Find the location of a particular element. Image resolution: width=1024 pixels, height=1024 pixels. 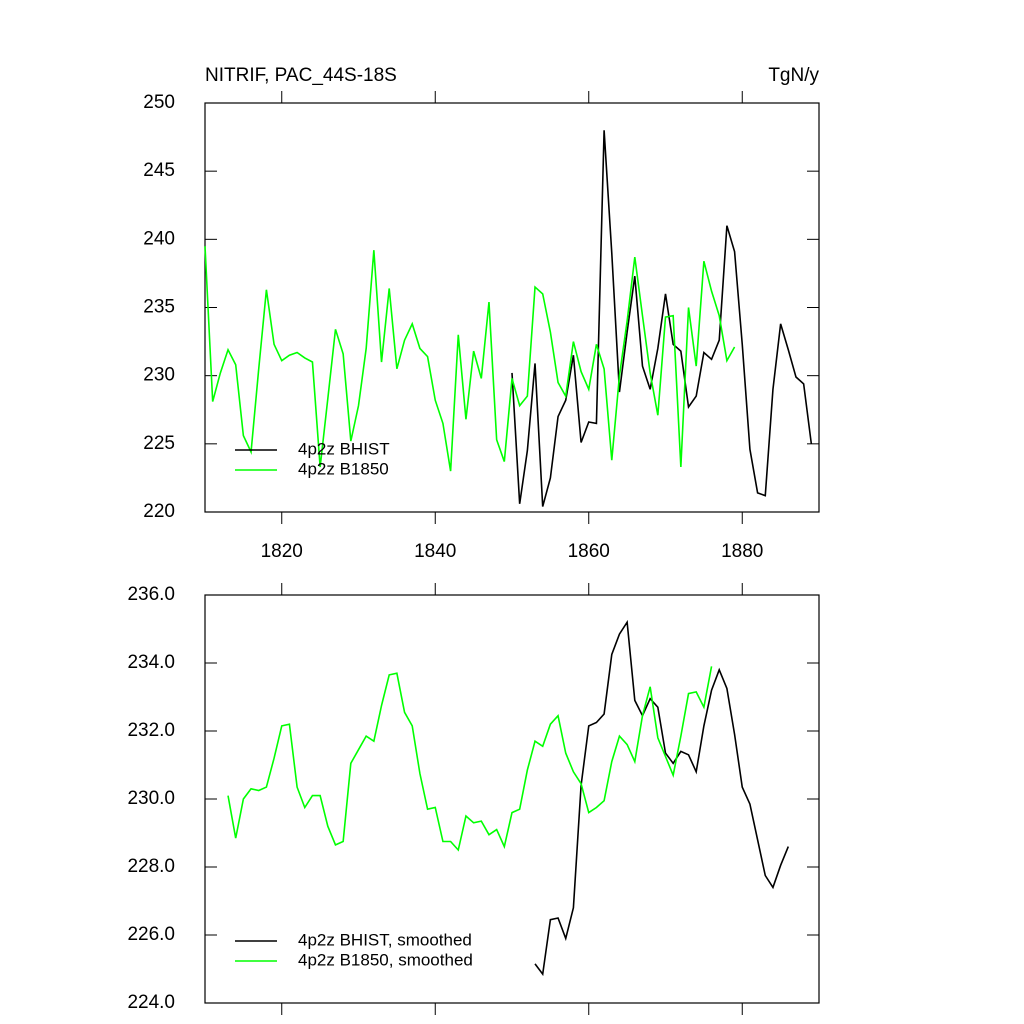

y-tick-label: 240 is located at coordinates (159, 238).